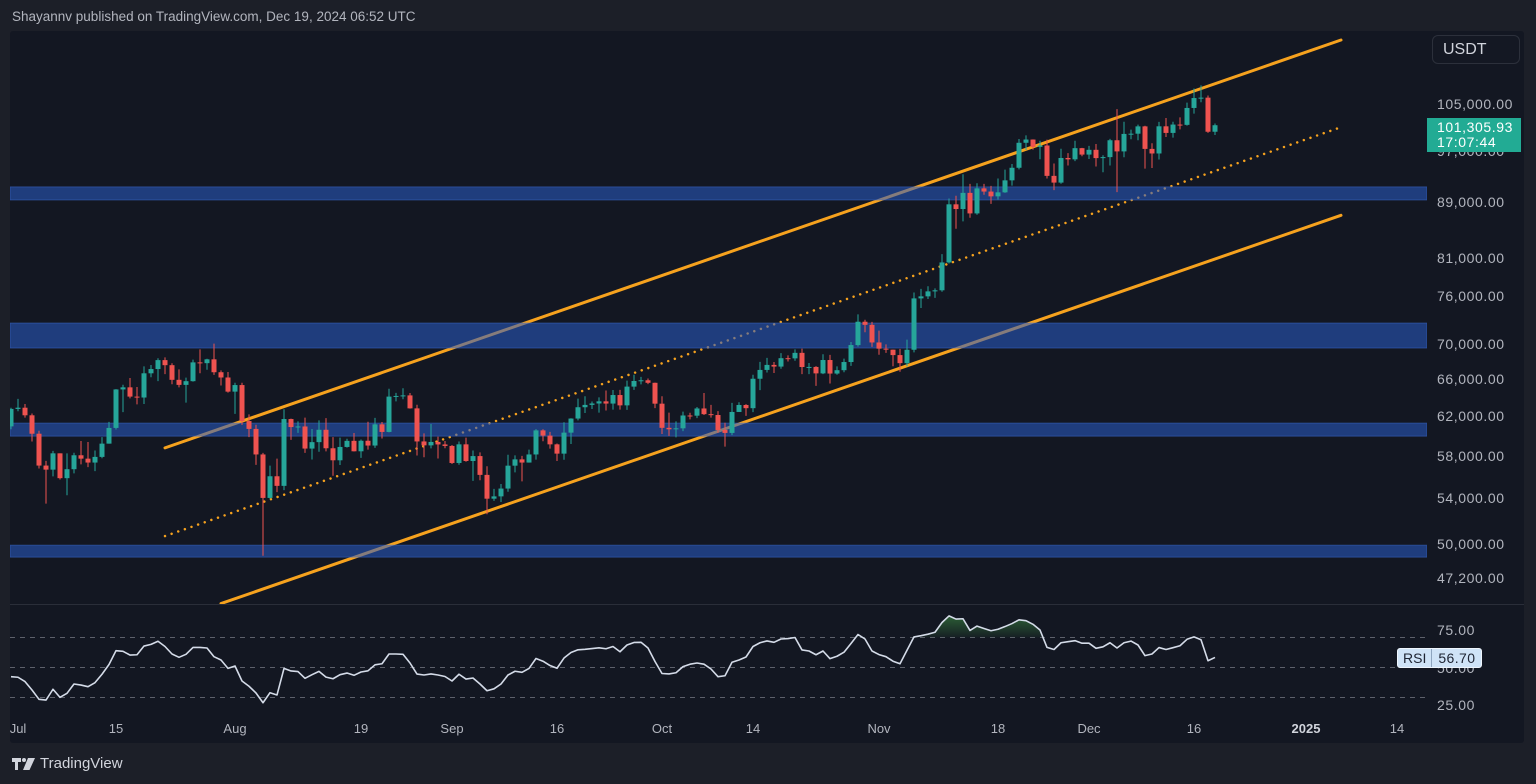 This screenshot has width=1536, height=784. Describe the element at coordinates (1471, 455) in the screenshot. I see `price-axis-label: 58,000.00` at that location.